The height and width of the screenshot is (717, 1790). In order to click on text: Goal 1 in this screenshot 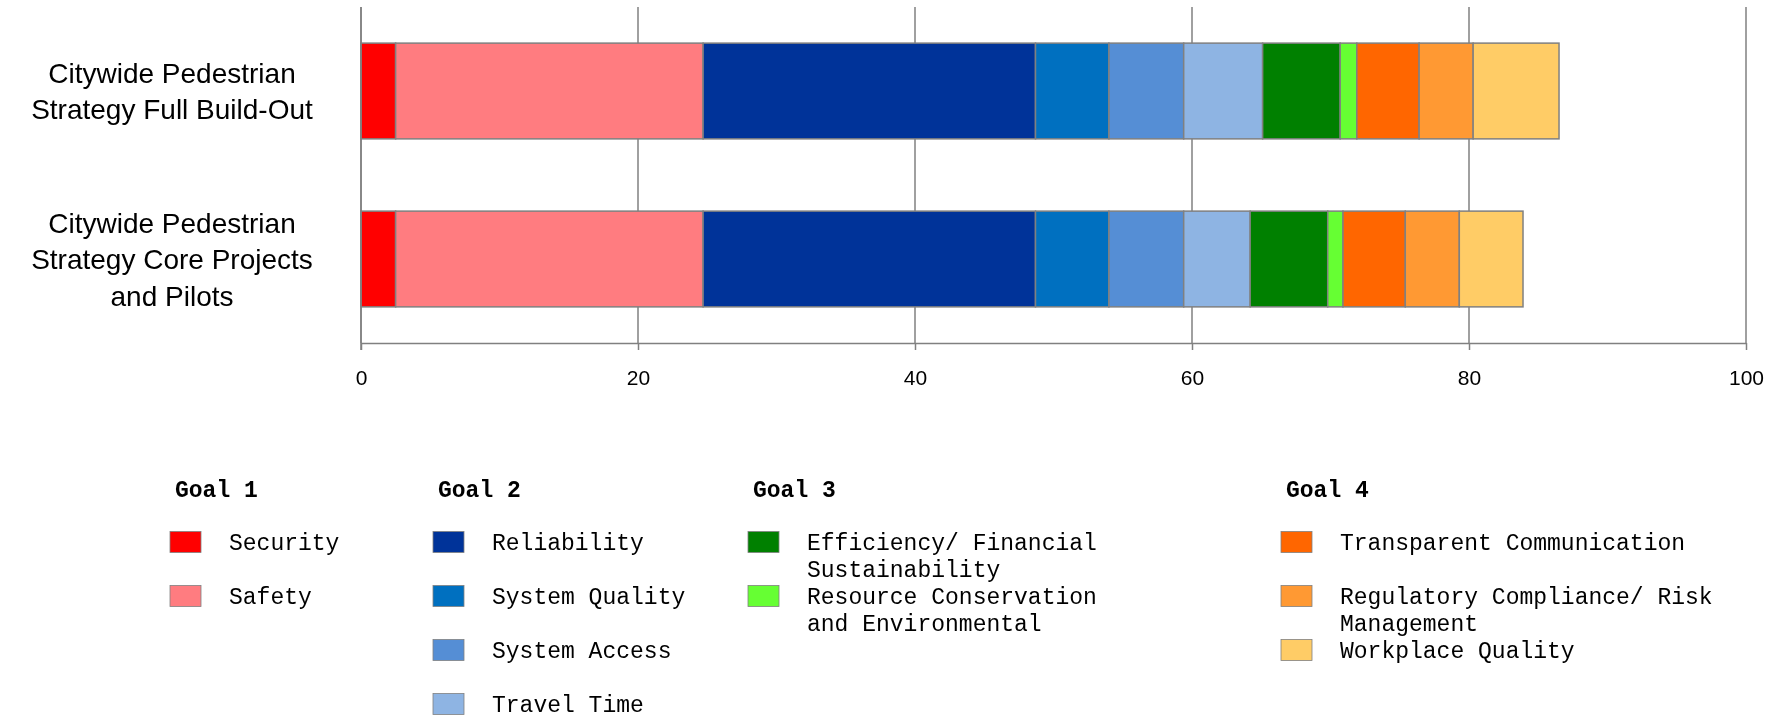, I will do `click(216, 491)`.